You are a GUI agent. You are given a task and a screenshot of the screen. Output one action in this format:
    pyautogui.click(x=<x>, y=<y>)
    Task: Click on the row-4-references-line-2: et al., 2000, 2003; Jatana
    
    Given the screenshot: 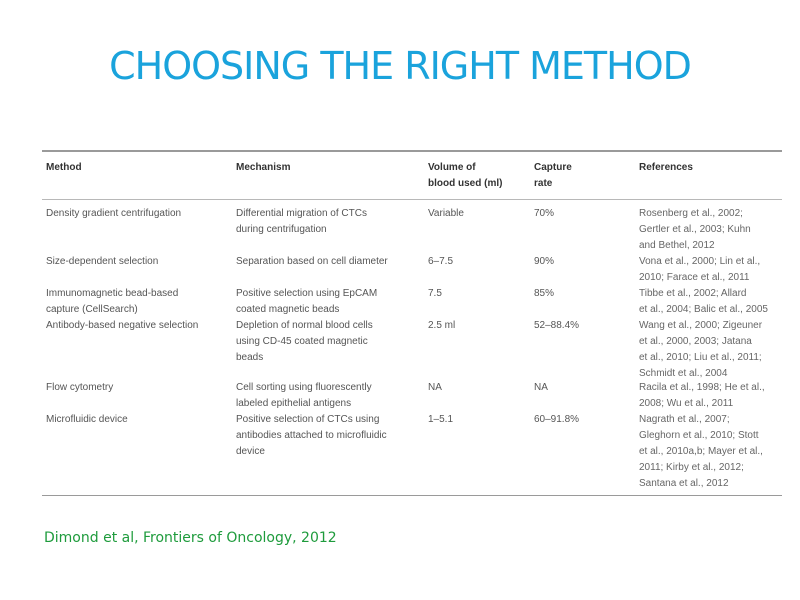 What is the action you would take?
    pyautogui.click(x=695, y=341)
    